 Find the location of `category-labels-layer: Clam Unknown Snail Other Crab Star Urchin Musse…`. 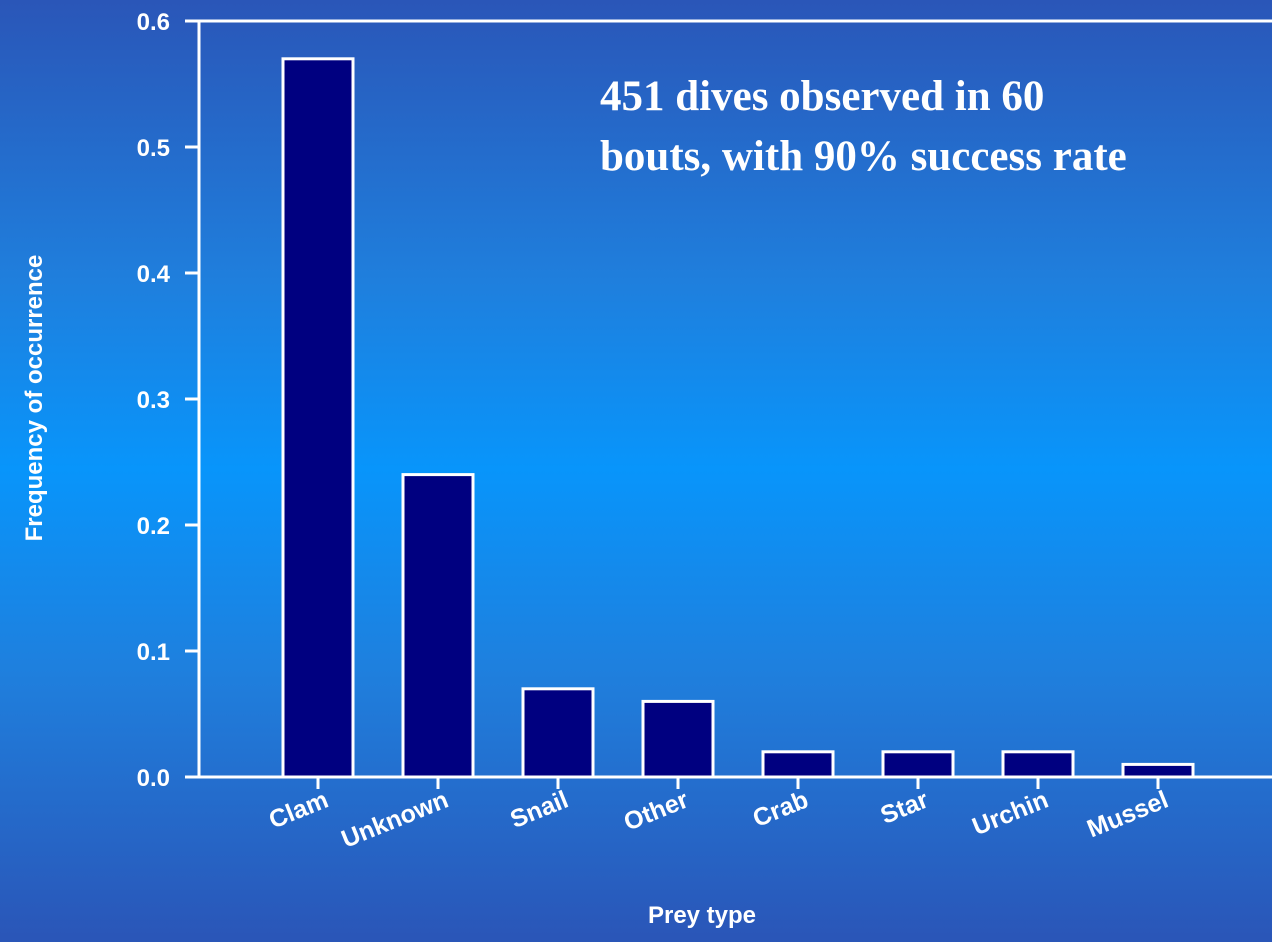

category-labels-layer: Clam Unknown Snail Other Crab Star Urchin Musse… is located at coordinates (718, 820).